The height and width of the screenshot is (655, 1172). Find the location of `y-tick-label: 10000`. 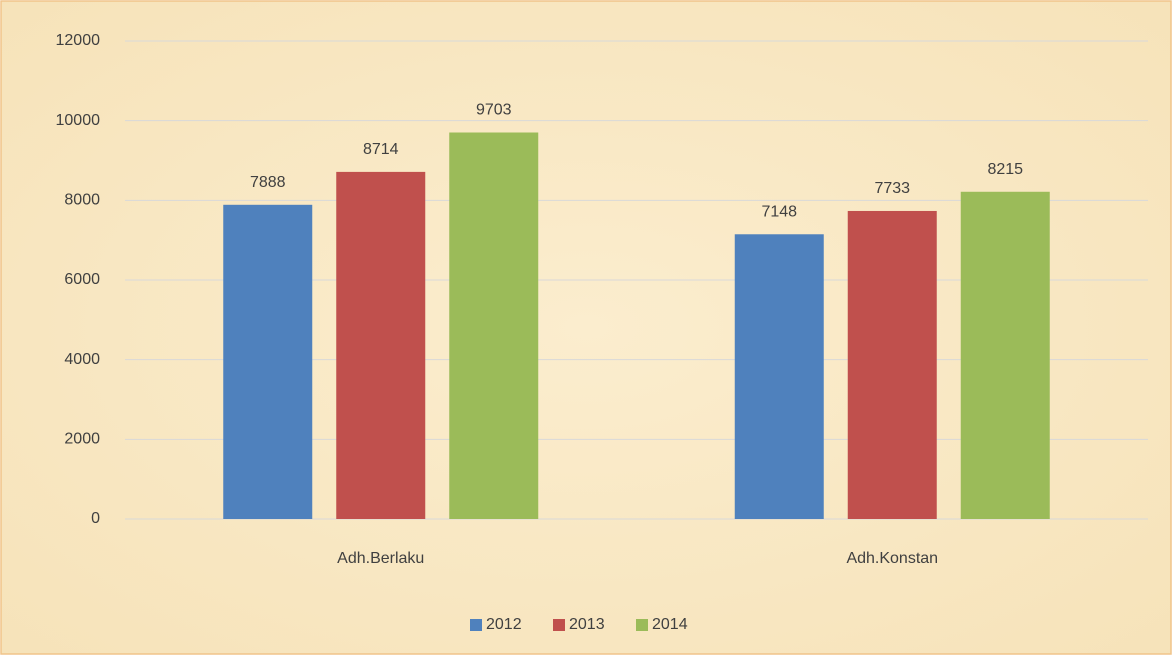

y-tick-label: 10000 is located at coordinates (78, 120).